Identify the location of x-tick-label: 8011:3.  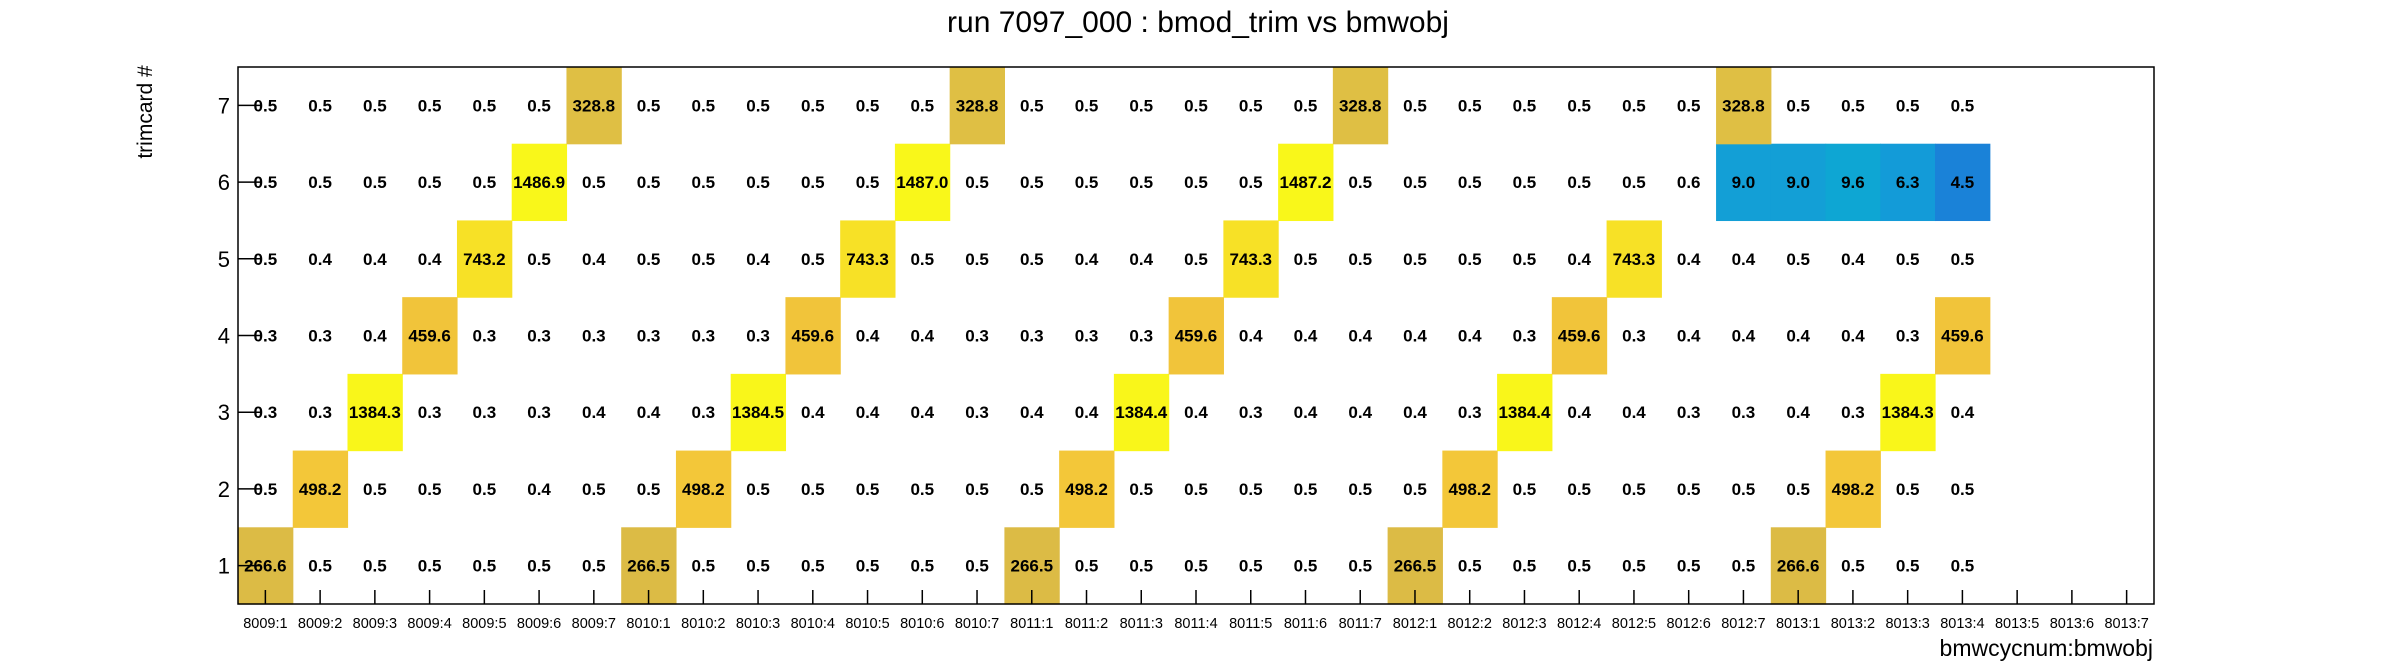
(1141, 624).